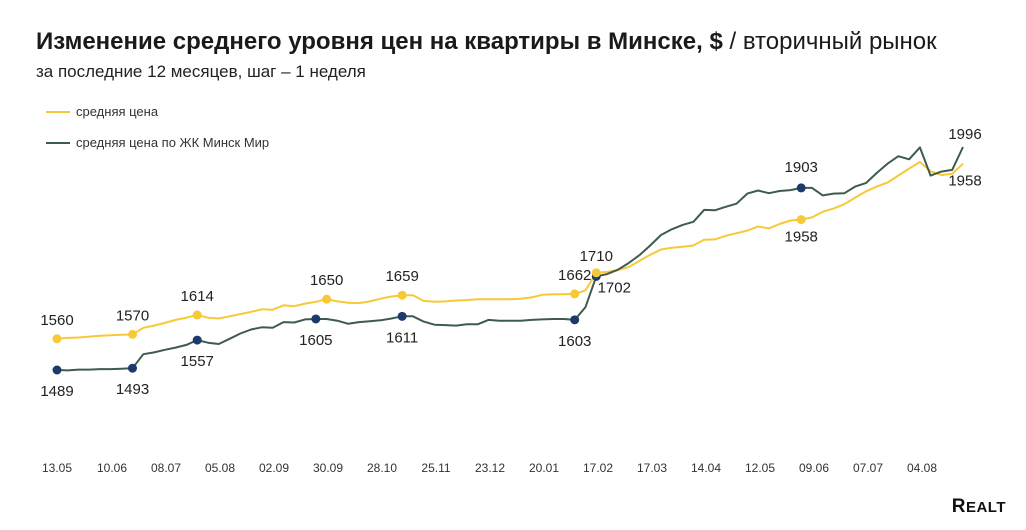  I want to click on legend-item-avg: средняя цена, so click(102, 111).